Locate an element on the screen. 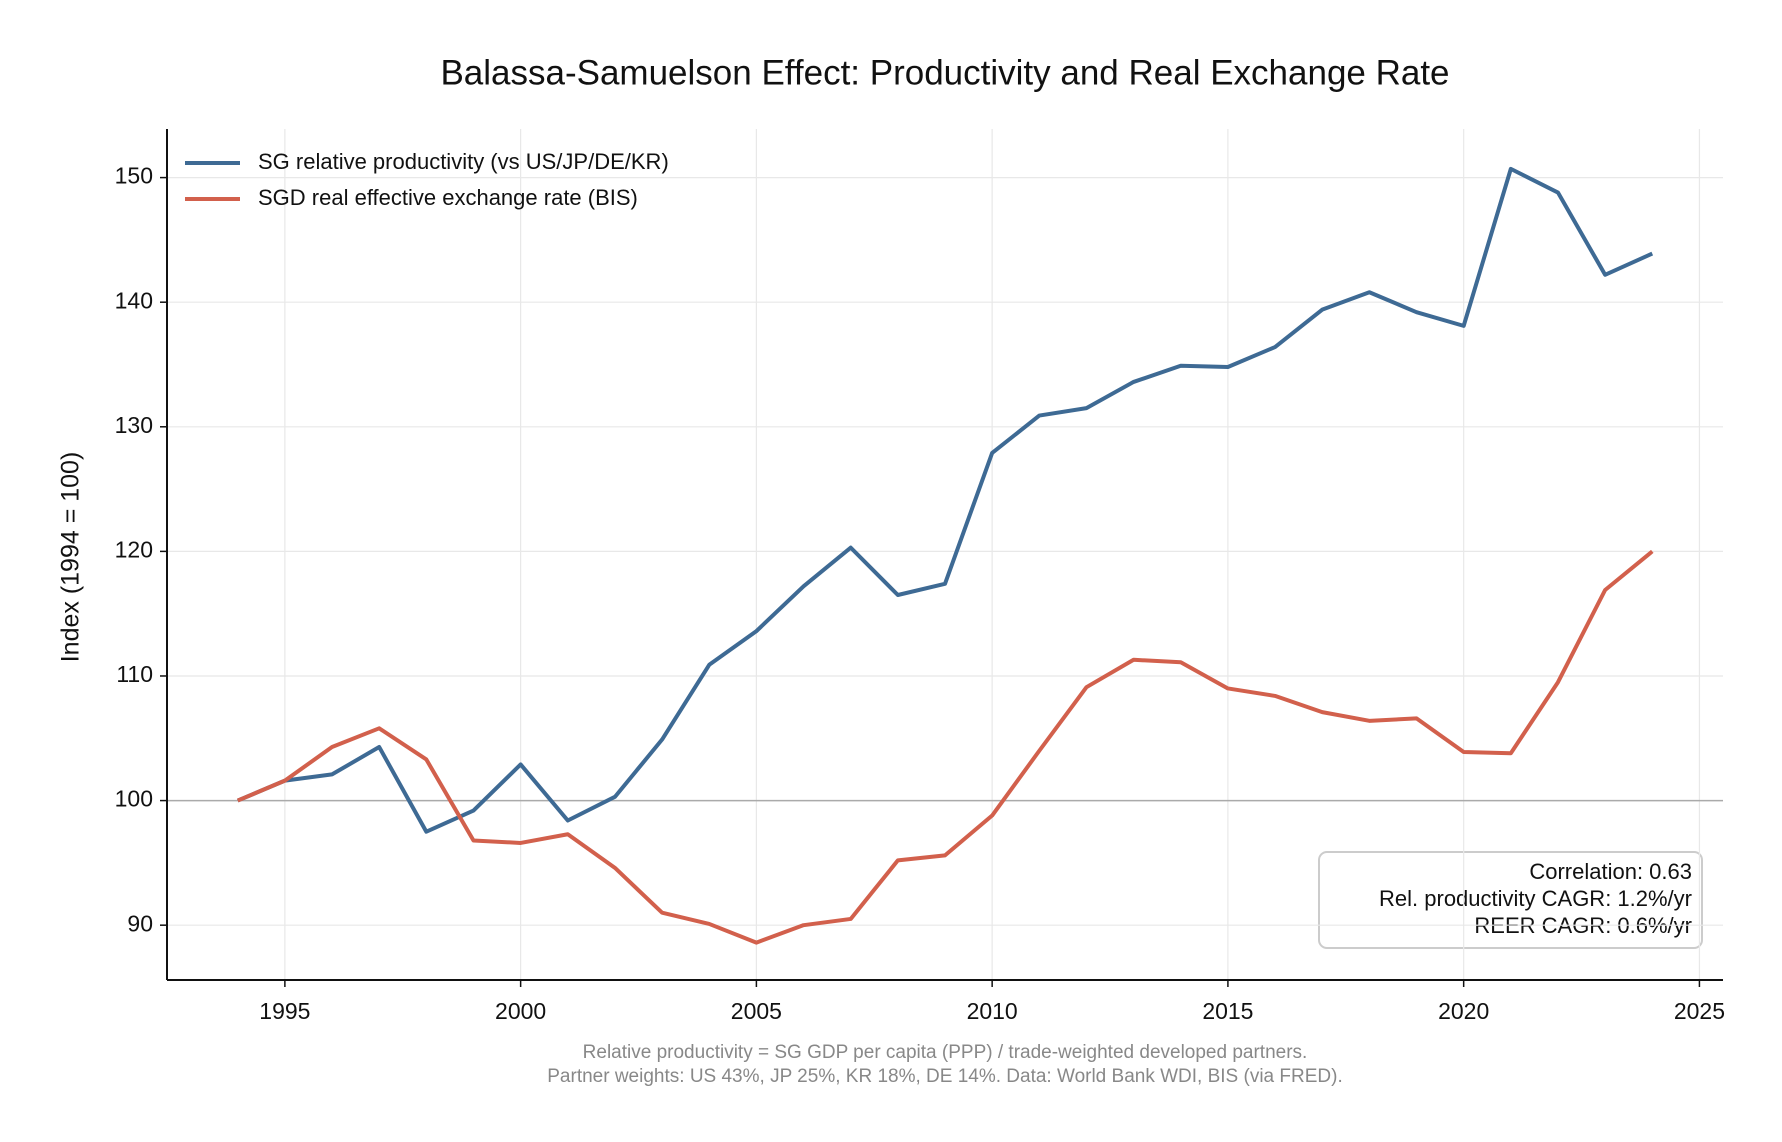  x-tick-label: 2020 is located at coordinates (1463, 1011).